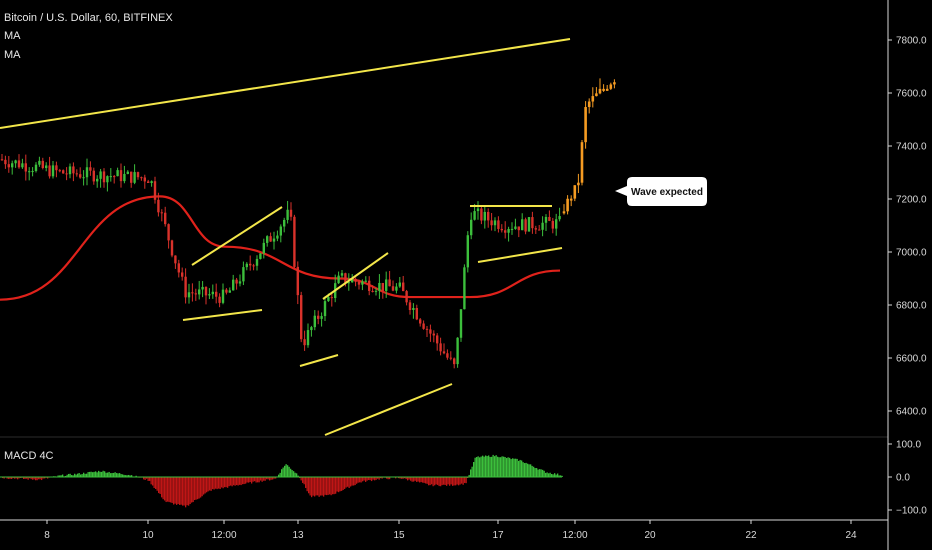 The height and width of the screenshot is (550, 932). What do you see at coordinates (908, 445) in the screenshot?
I see `macd-tick-label: 100.0` at bounding box center [908, 445].